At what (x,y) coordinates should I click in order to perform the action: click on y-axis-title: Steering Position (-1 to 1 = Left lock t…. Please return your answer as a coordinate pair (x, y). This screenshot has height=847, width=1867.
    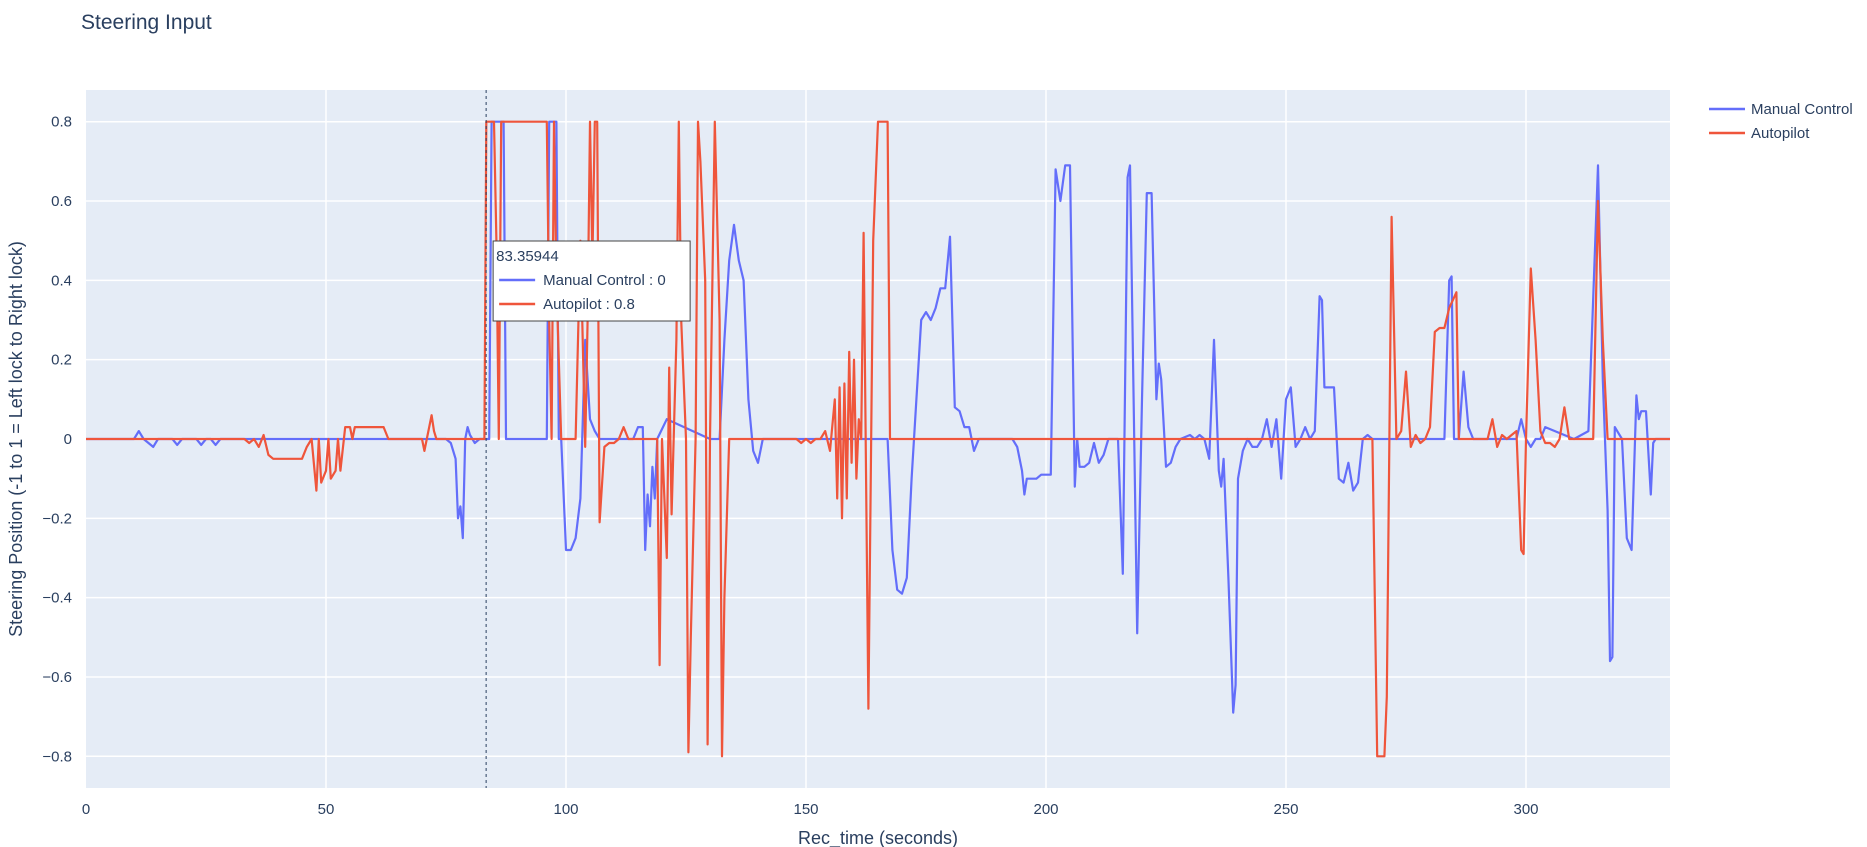
    Looking at the image, I should click on (16, 439).